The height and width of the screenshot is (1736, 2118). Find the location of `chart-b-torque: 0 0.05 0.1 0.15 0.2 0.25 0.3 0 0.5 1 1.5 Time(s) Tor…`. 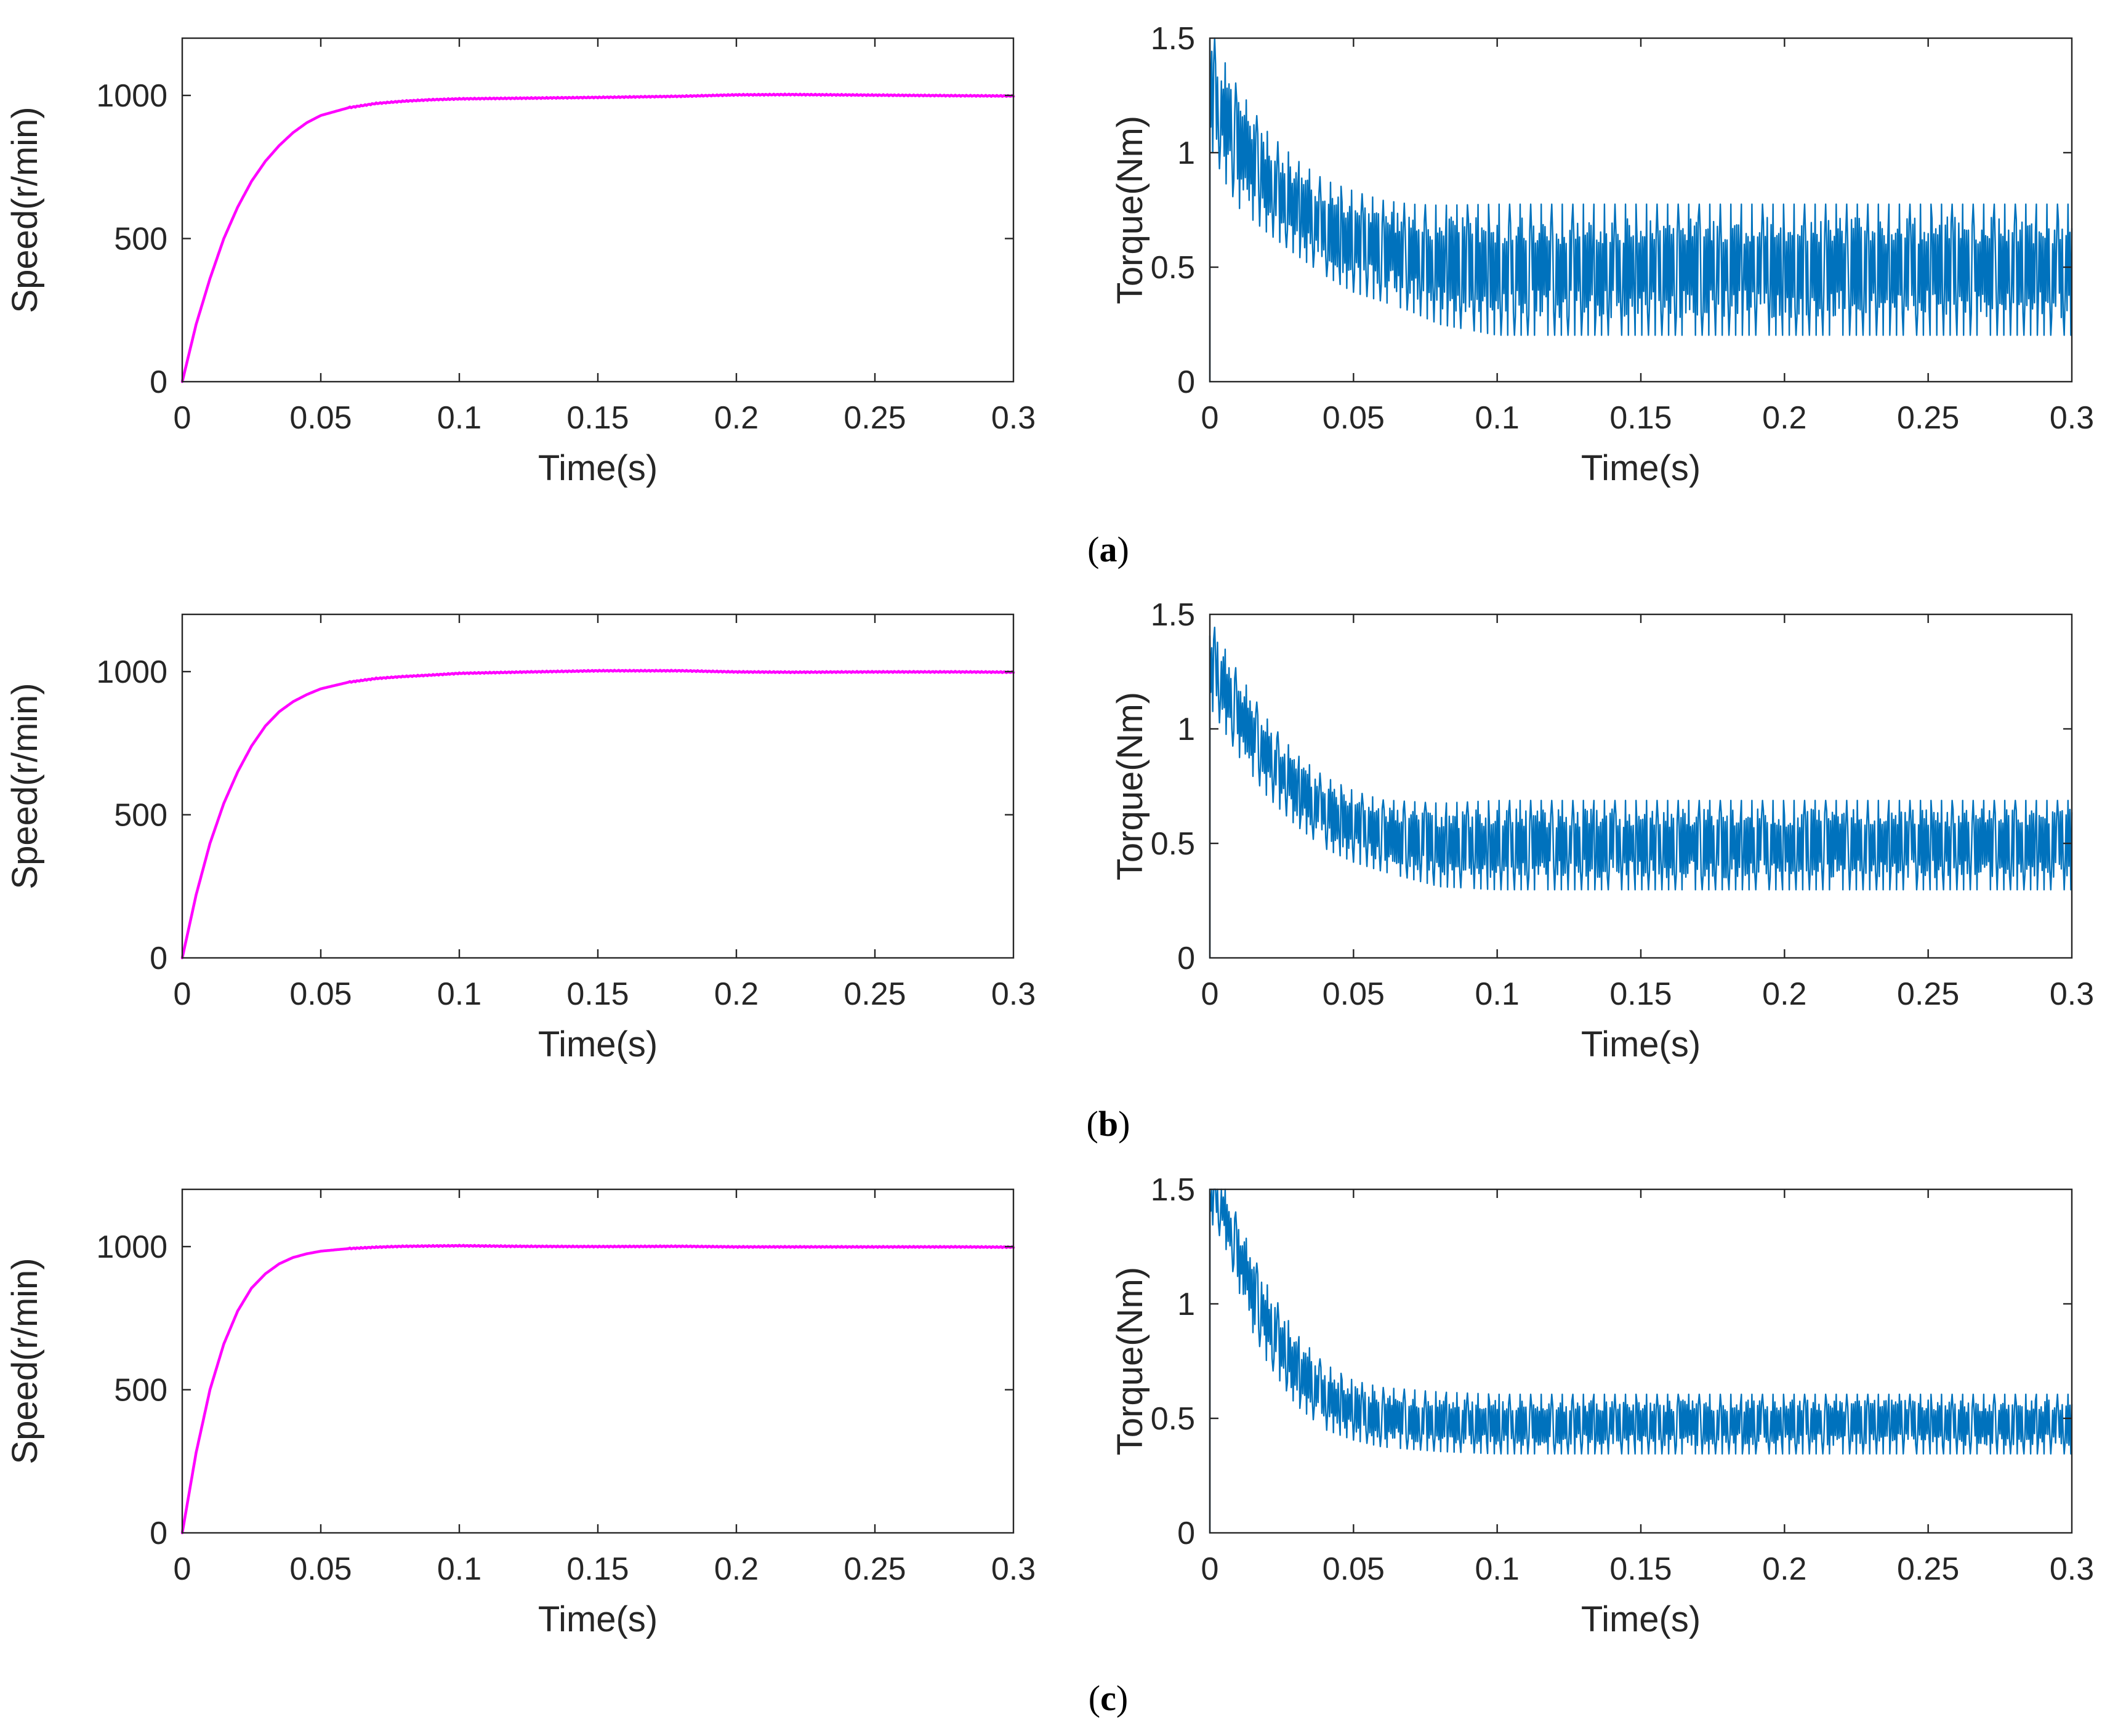

chart-b-torque: 0 0.05 0.1 0.15 0.2 0.25 0.3 0 0.5 1 1.5 Time(s) Tor… is located at coordinates (1602, 831).